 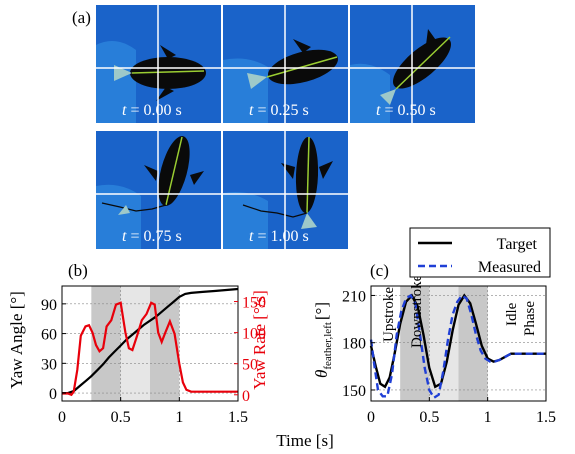 What do you see at coordinates (509, 267) in the screenshot?
I see `legend-measured-label: Measured` at bounding box center [509, 267].